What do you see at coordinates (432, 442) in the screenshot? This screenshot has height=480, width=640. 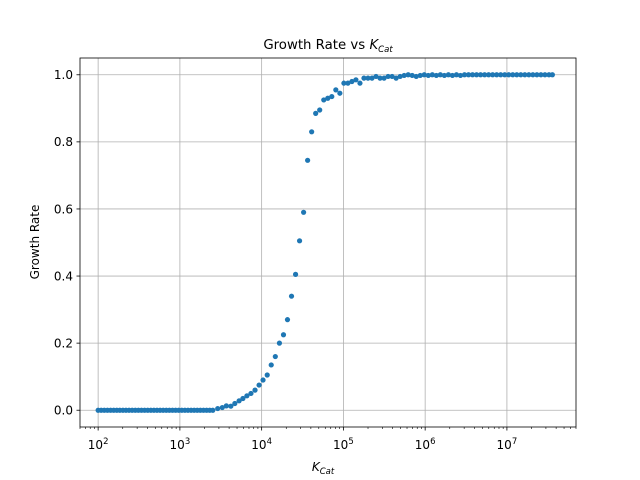 I see `x-tick-label-exponent: 6` at bounding box center [432, 442].